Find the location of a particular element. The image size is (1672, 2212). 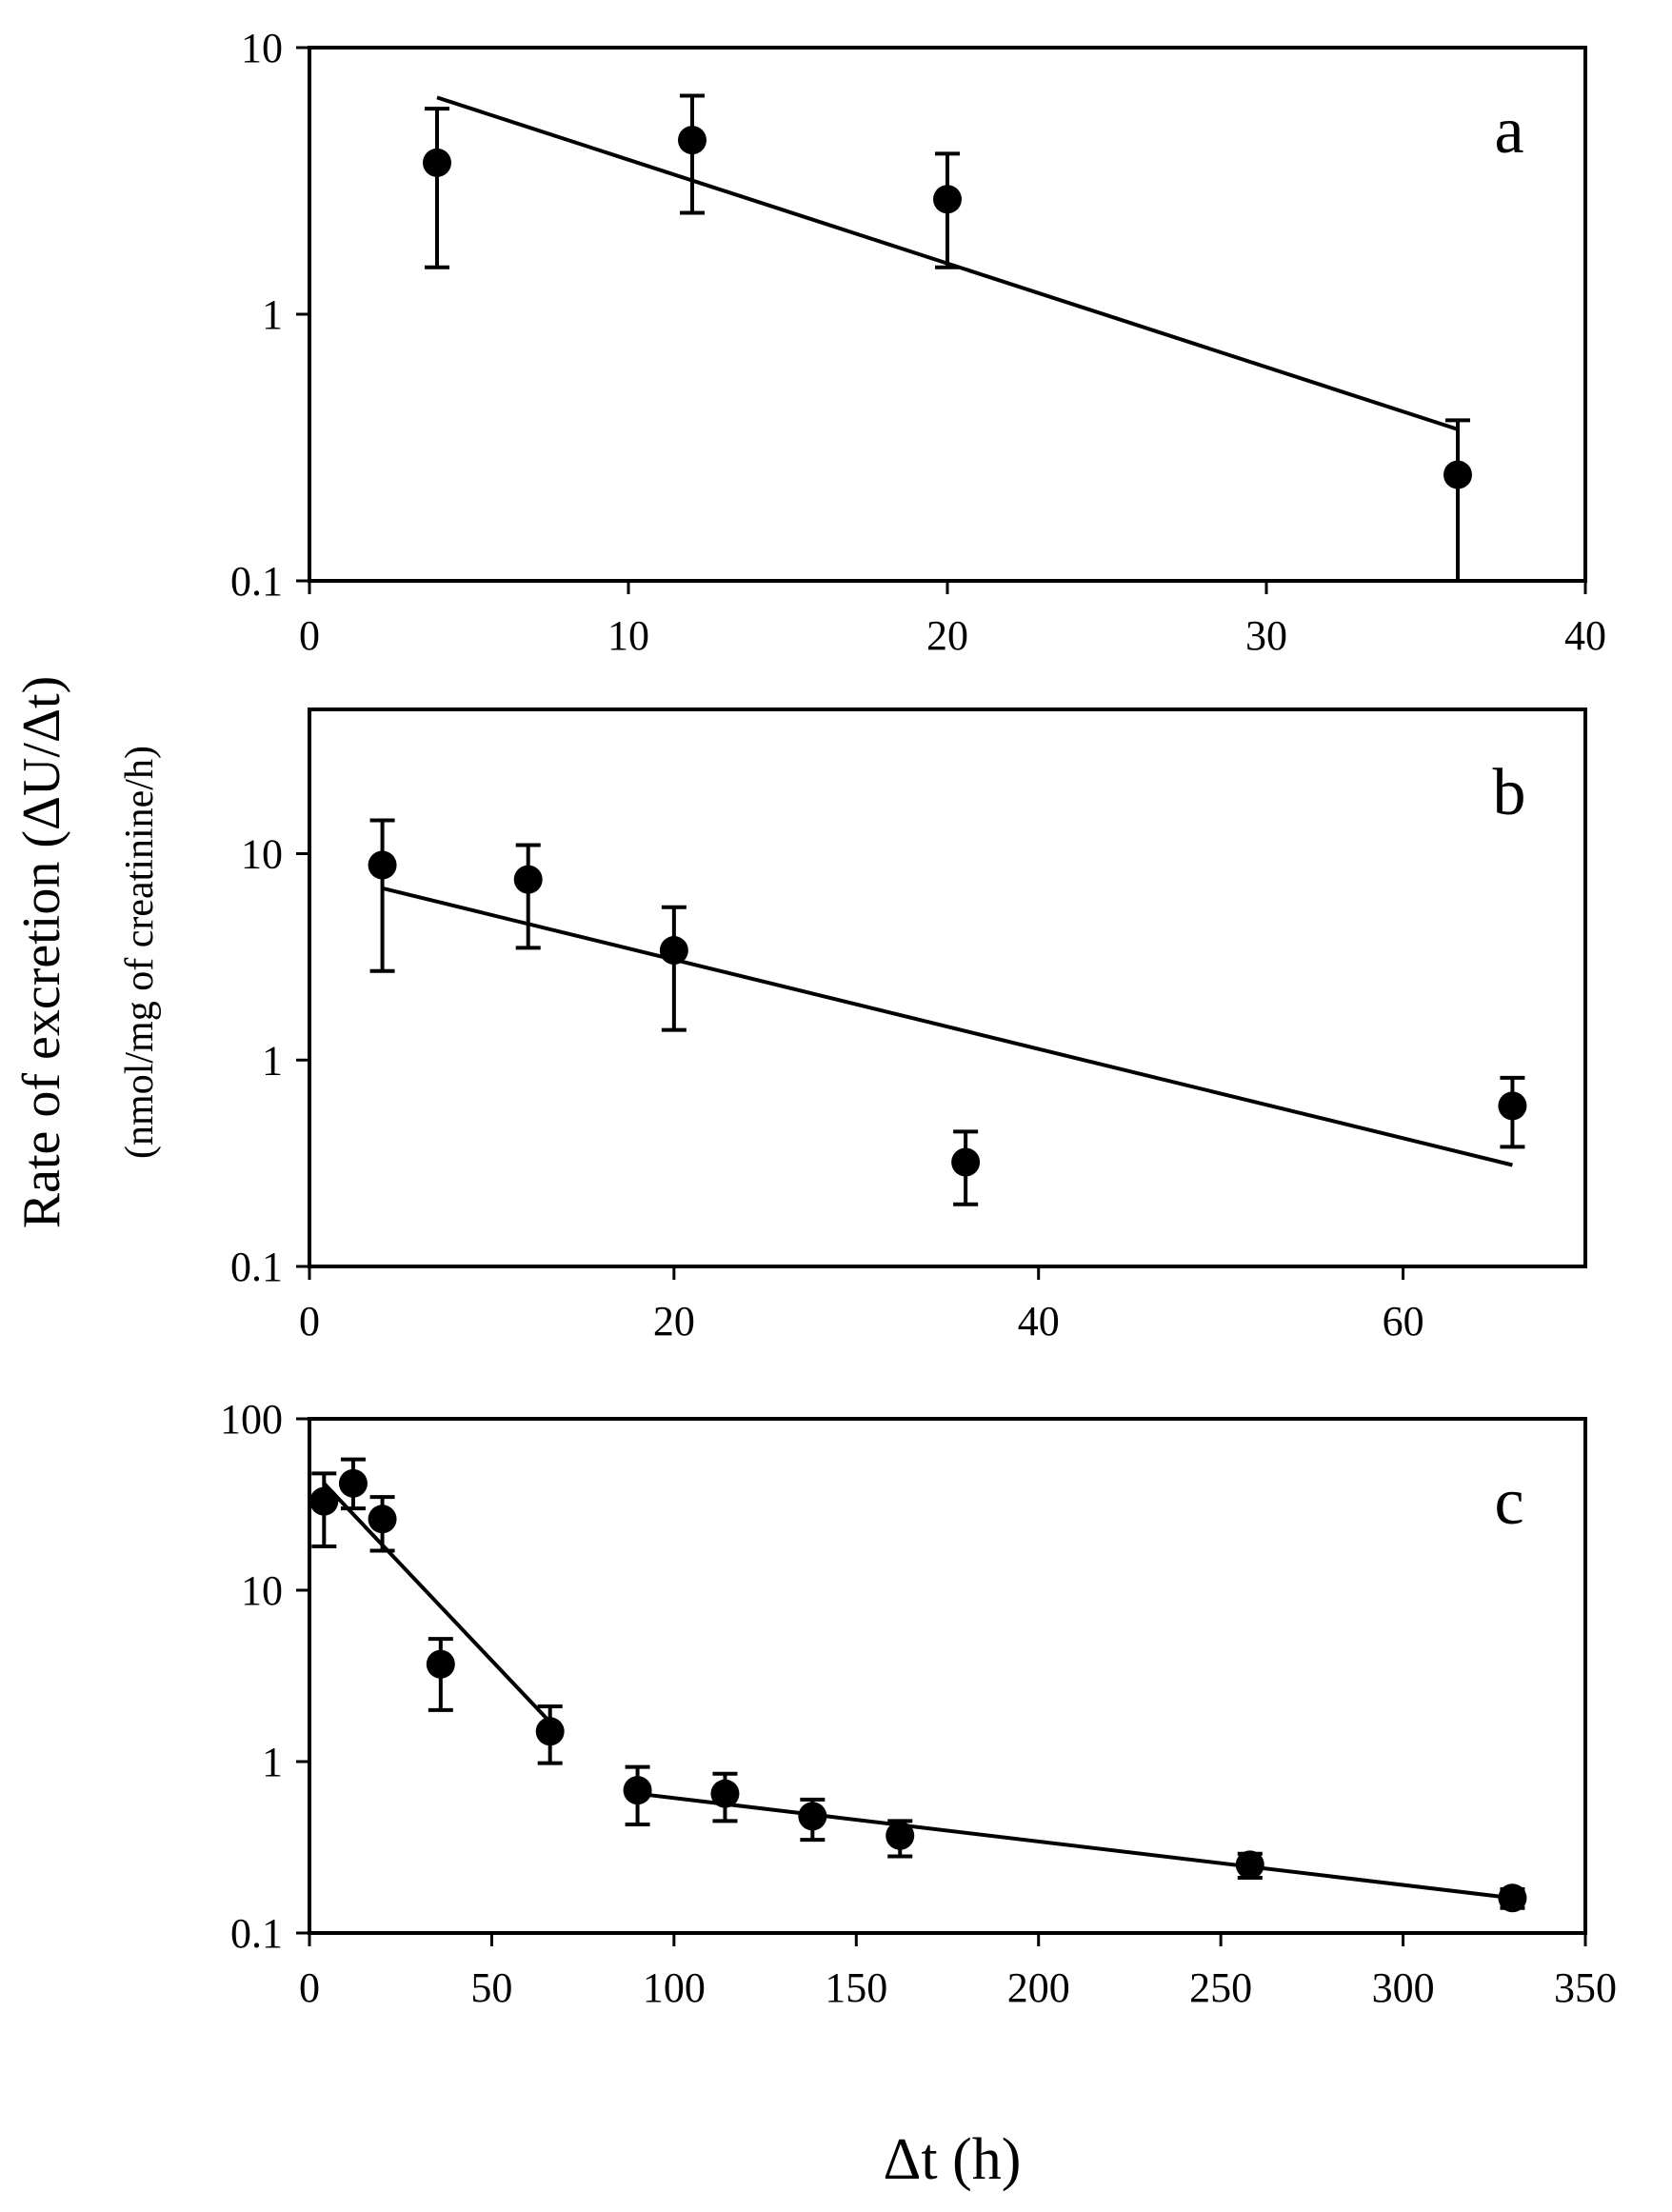

x-tick-label: 300 is located at coordinates (1404, 1987).